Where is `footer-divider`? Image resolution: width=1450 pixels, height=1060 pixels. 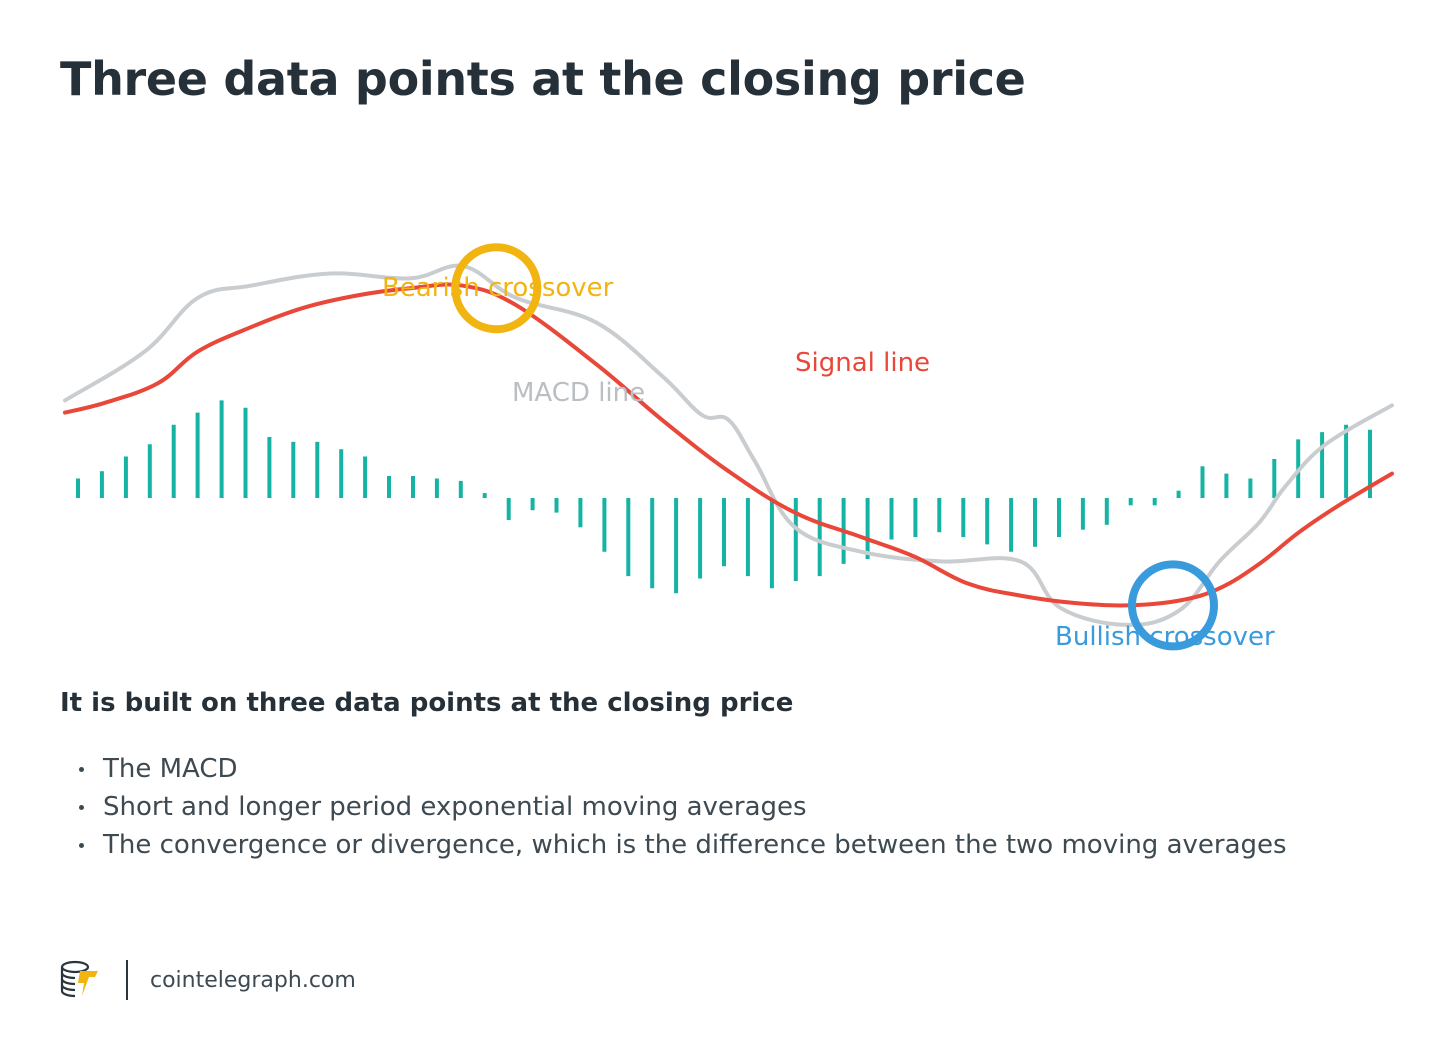
footer-divider is located at coordinates (127, 980).